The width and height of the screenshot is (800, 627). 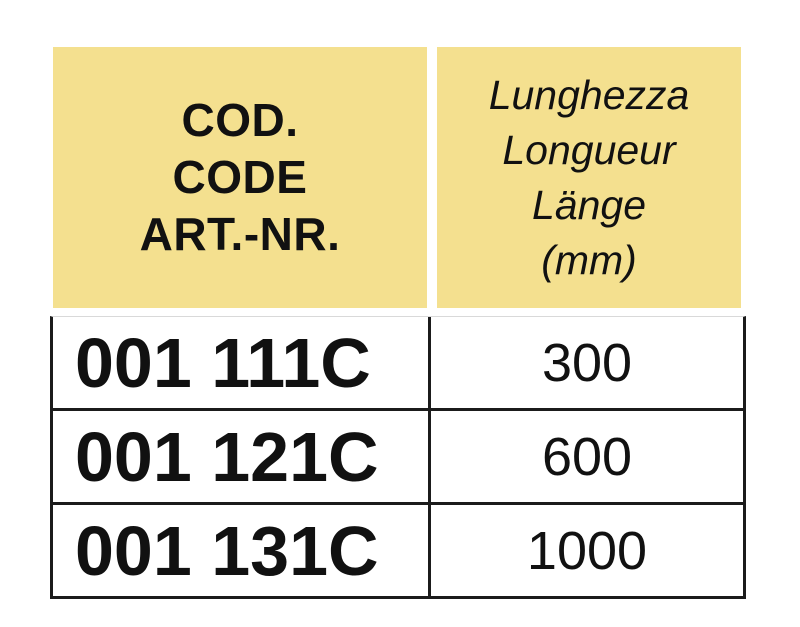 I want to click on table-row: 001 131C 1000, so click(x=398, y=549).